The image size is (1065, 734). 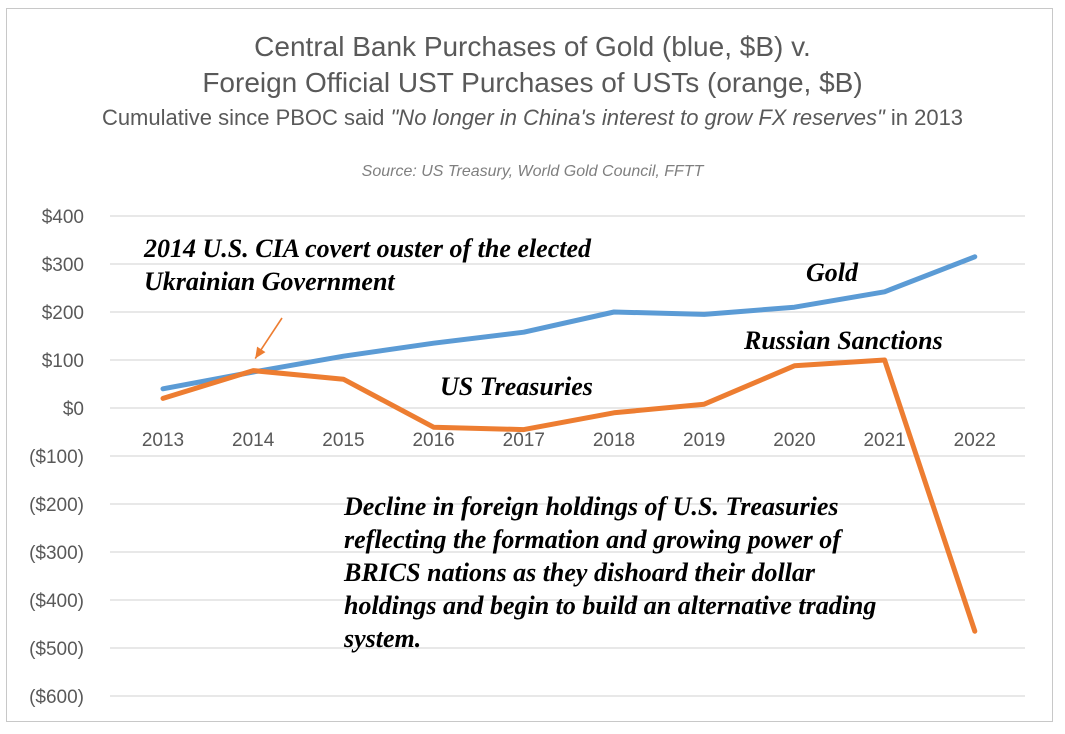 What do you see at coordinates (56, 505) in the screenshot?
I see `y-tick-label: ($200)` at bounding box center [56, 505].